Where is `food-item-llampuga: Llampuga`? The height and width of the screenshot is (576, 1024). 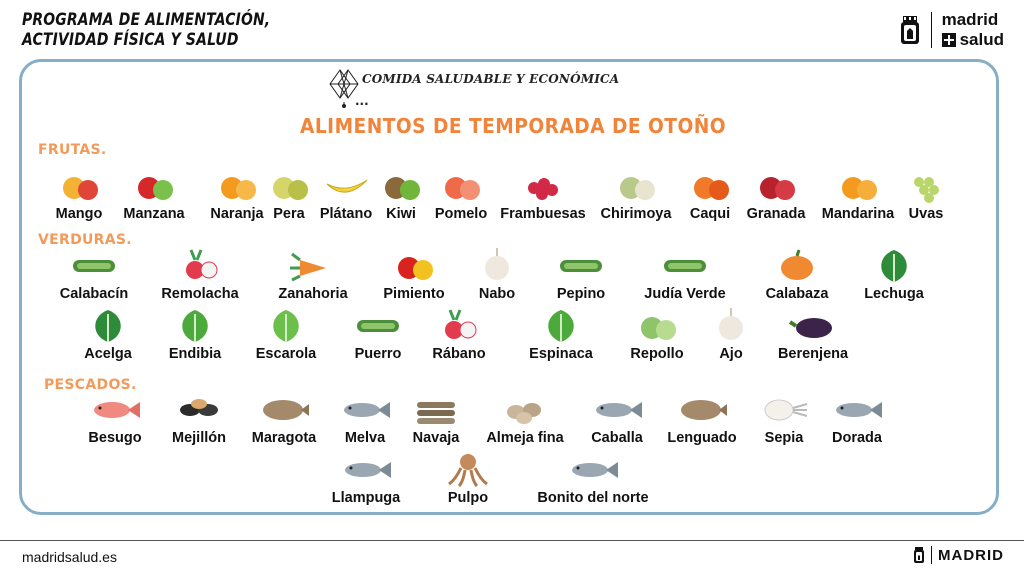
food-item-llampuga: Llampuga is located at coordinates (366, 480).